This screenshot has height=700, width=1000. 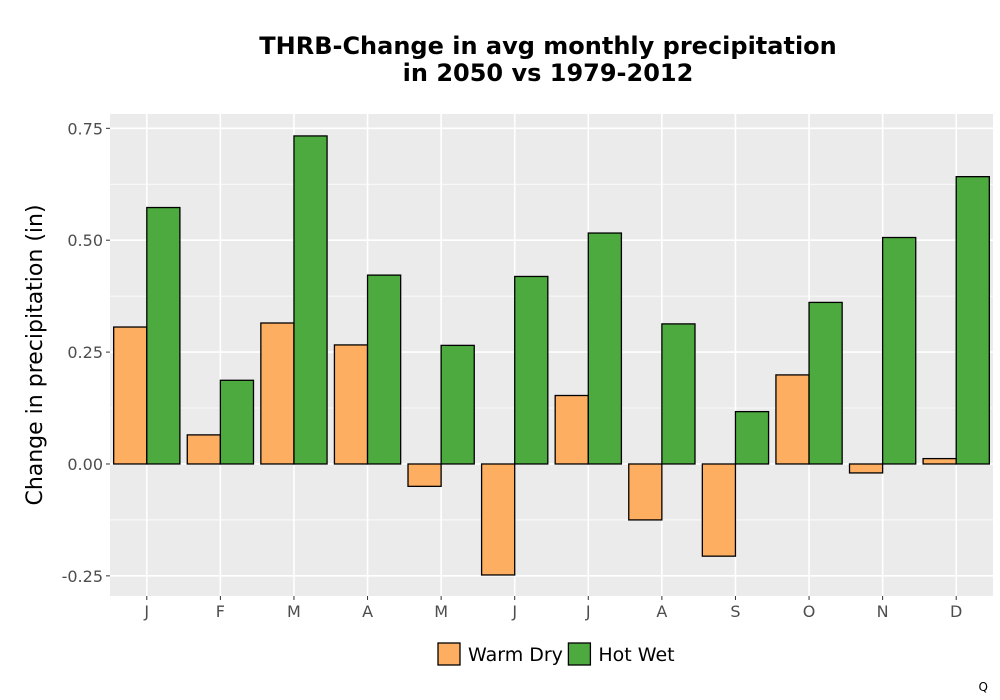 What do you see at coordinates (85, 128) in the screenshot?
I see `y-tick-label: 0.75` at bounding box center [85, 128].